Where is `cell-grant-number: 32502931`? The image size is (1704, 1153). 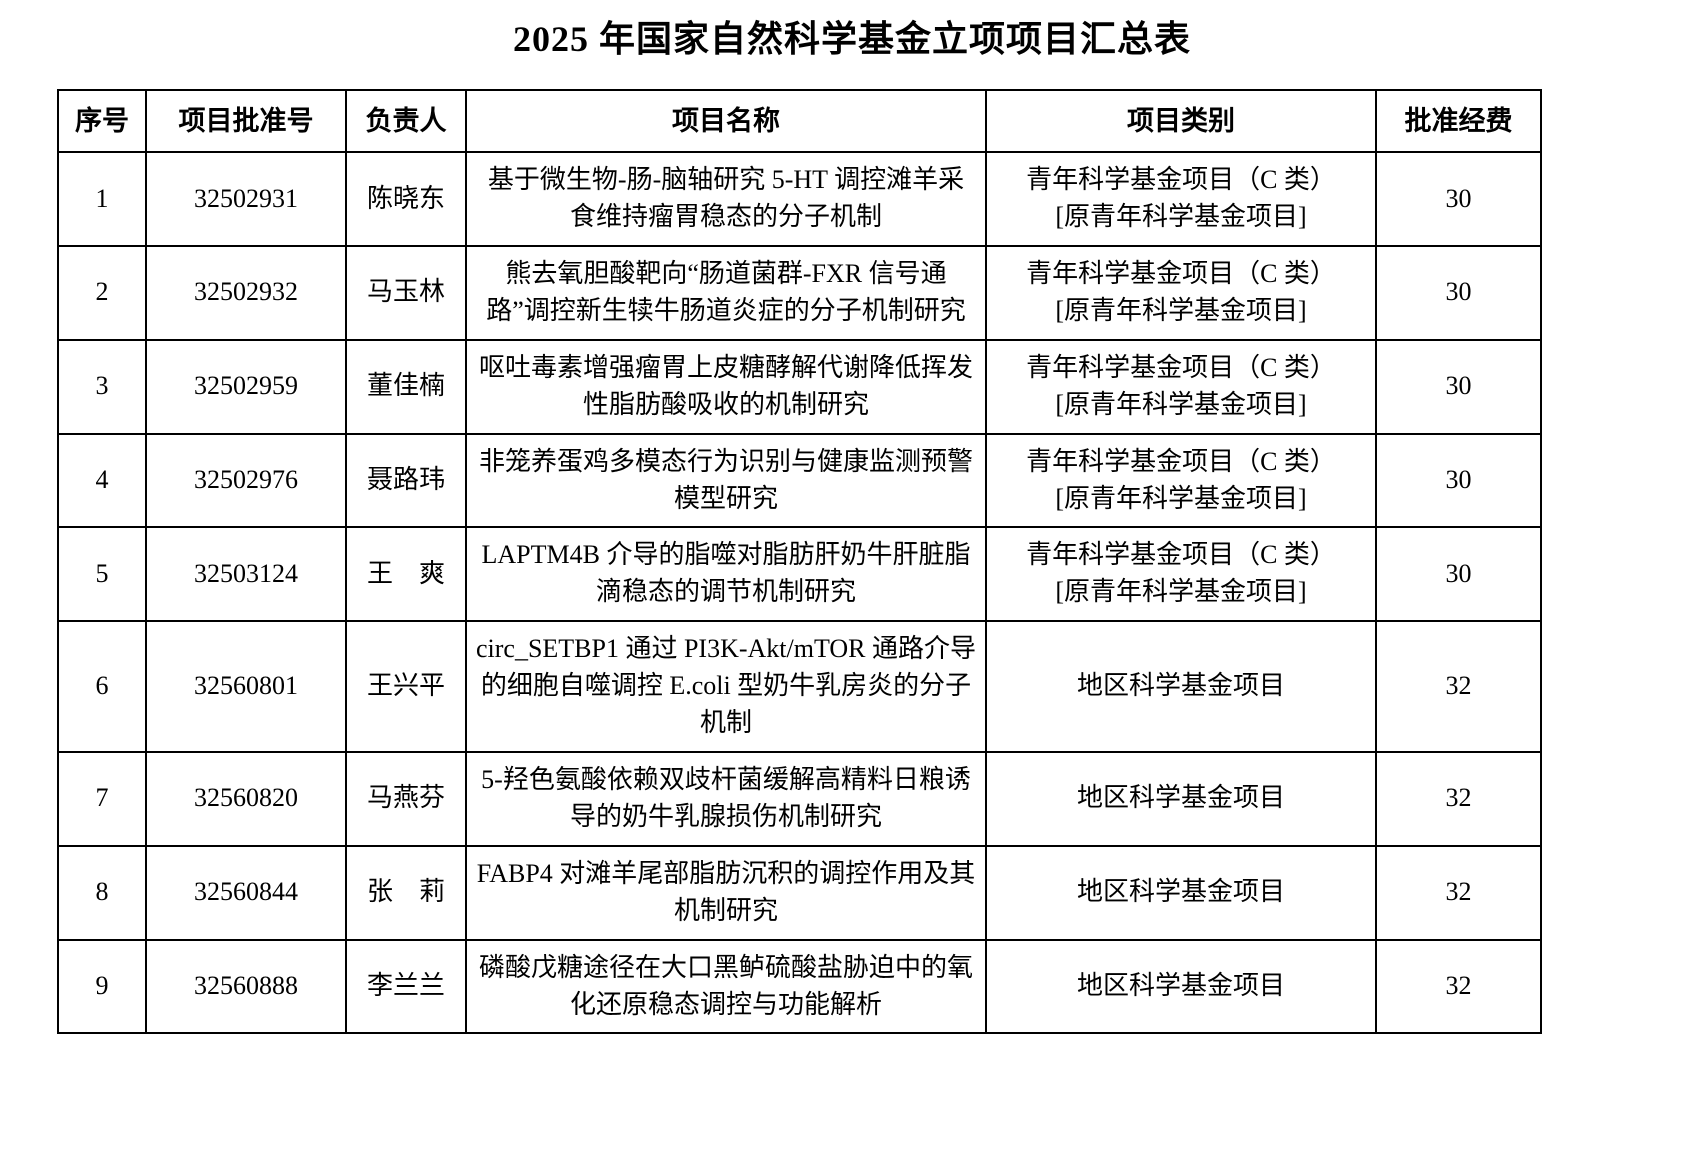
cell-grant-number: 32502931 is located at coordinates (246, 199).